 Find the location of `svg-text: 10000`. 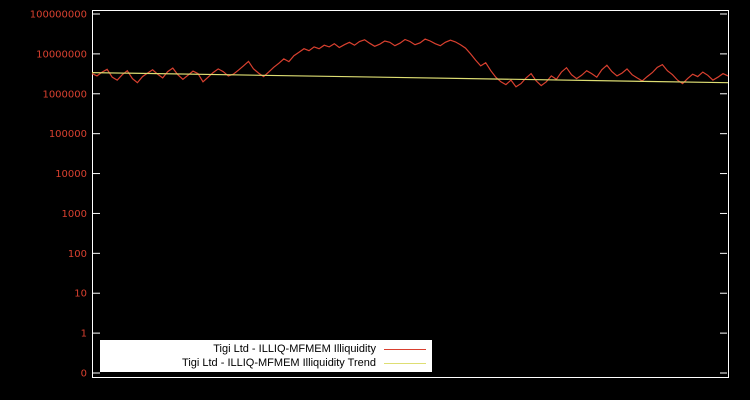

svg-text: 10000 is located at coordinates (71, 174).